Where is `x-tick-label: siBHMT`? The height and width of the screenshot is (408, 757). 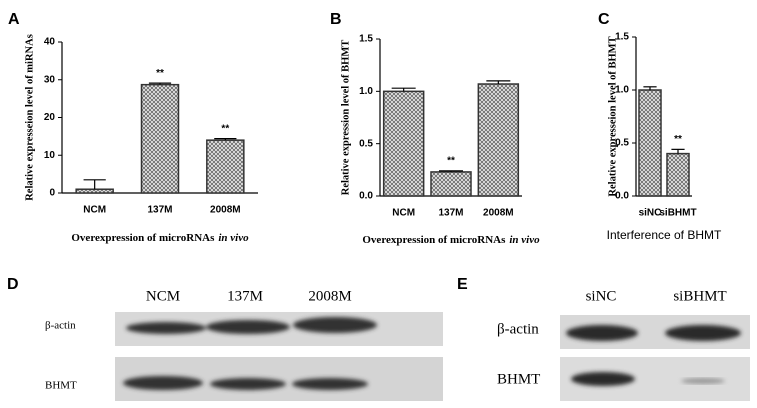 x-tick-label: siBHMT is located at coordinates (677, 213).